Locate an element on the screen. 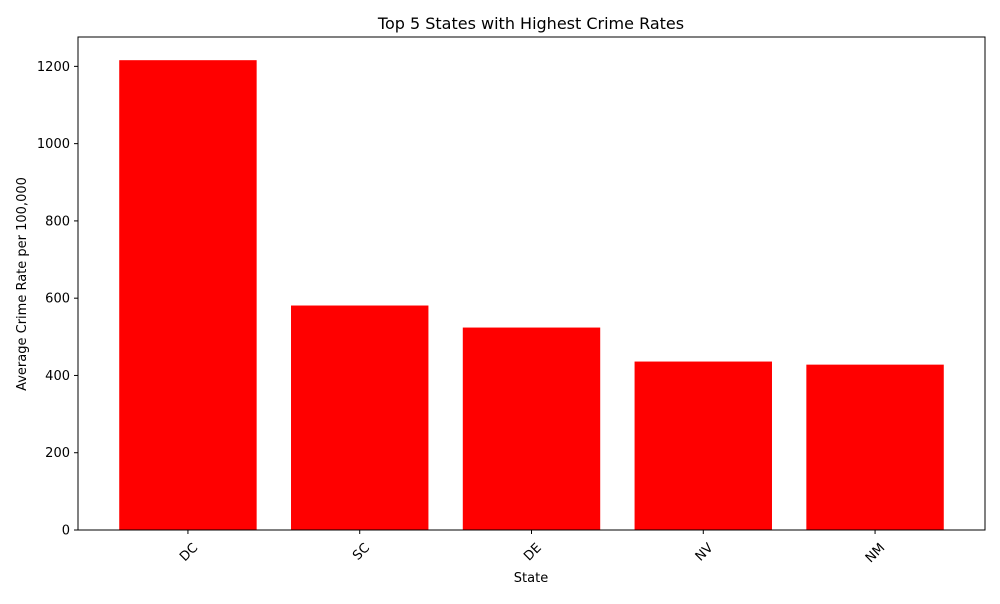 This screenshot has width=1000, height=604. chart-title: Top 5 States with Highest Crime Rates is located at coordinates (530, 23).